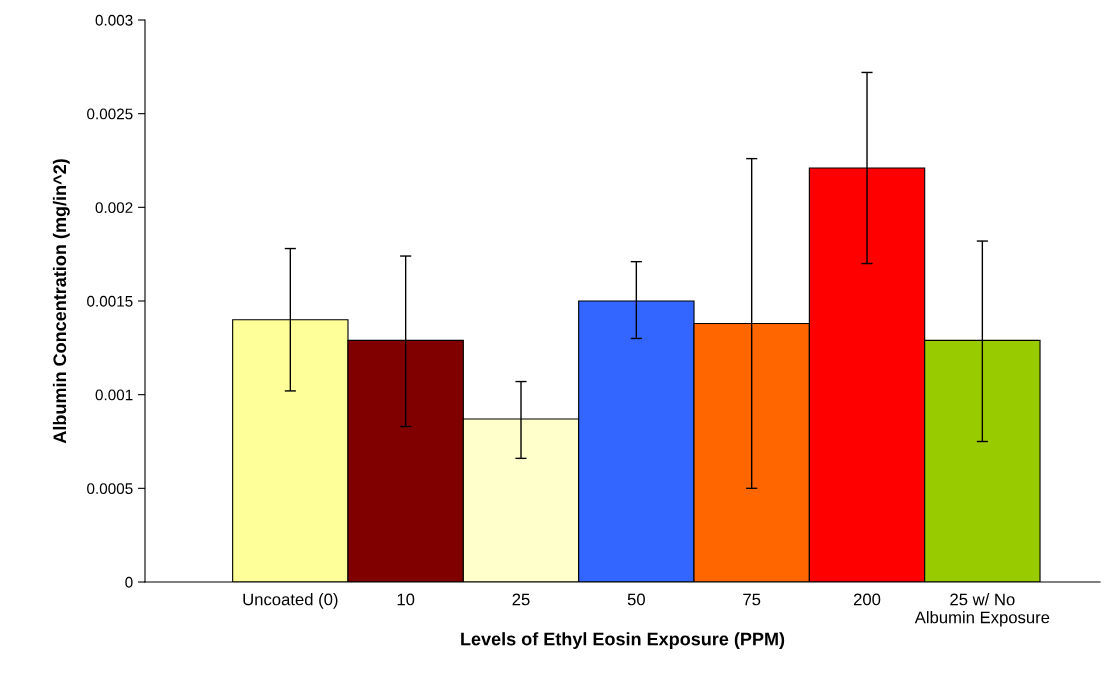  I want to click on x-tick-label: 75, so click(752, 599).